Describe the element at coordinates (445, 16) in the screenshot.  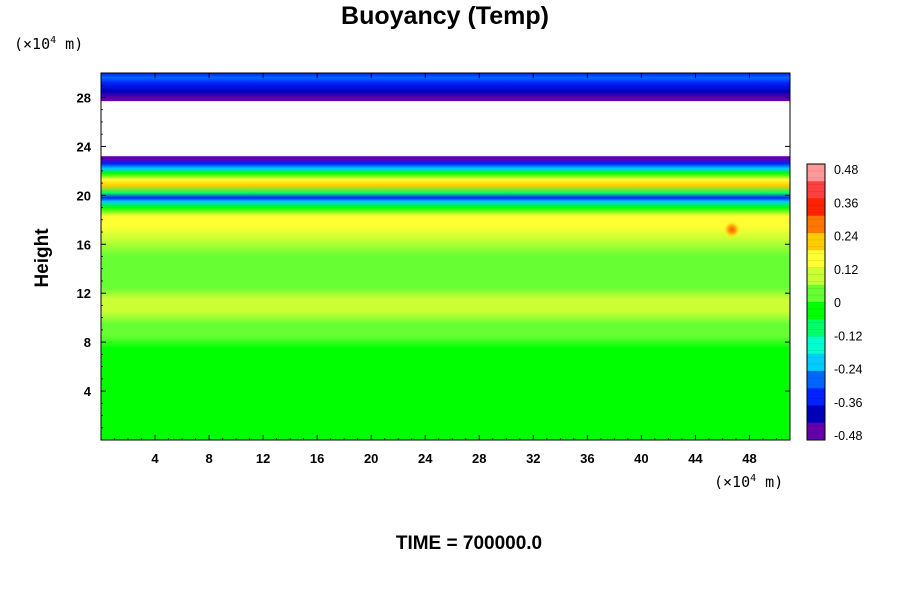
I see `chart-title: Buoyancy (Temp)` at that location.